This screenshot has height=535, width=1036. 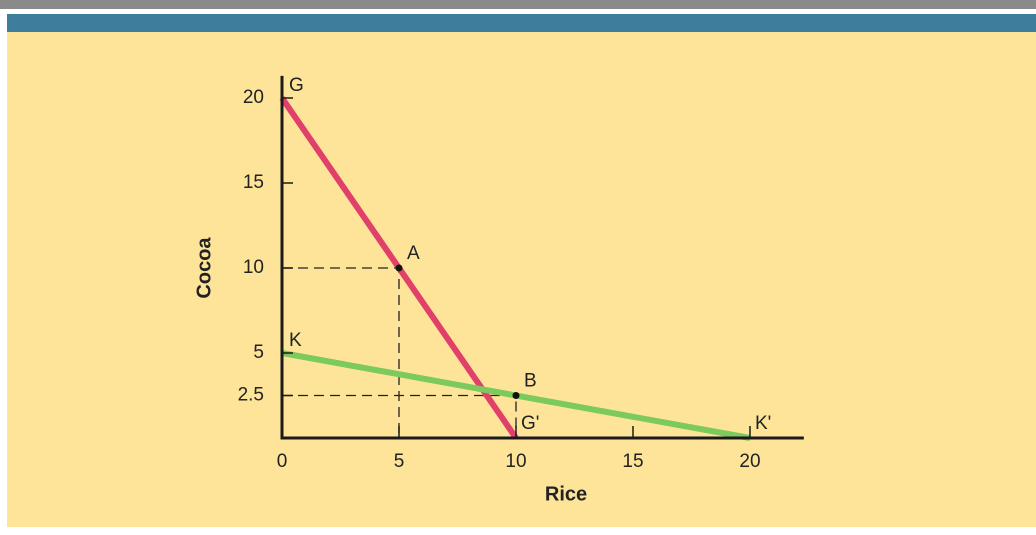 What do you see at coordinates (253, 97) in the screenshot?
I see `y-tick-label: 20` at bounding box center [253, 97].